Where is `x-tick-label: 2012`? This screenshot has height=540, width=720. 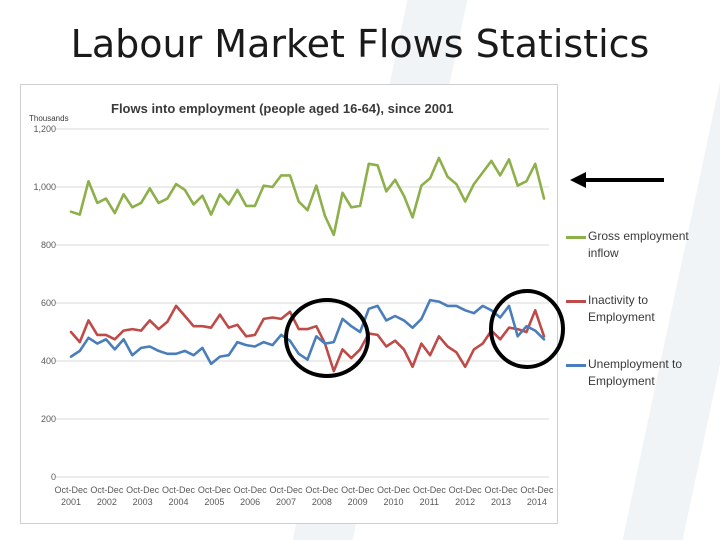
x-tick-label: 2012 is located at coordinates (465, 502).